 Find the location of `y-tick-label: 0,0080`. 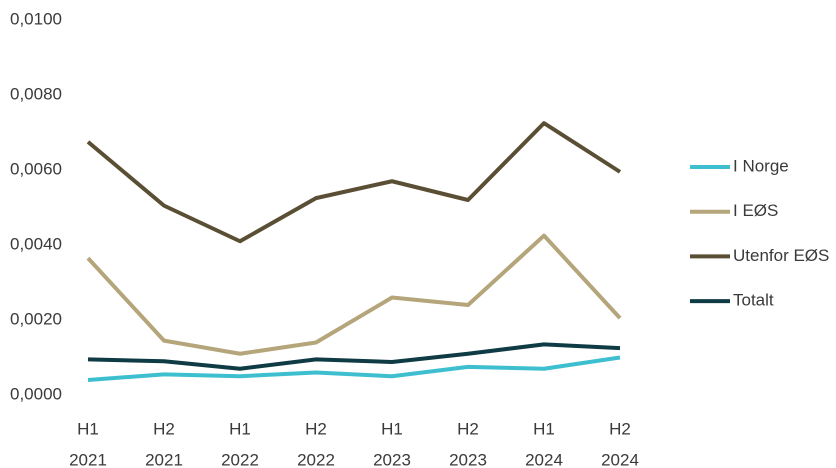

y-tick-label: 0,0080 is located at coordinates (36, 93).